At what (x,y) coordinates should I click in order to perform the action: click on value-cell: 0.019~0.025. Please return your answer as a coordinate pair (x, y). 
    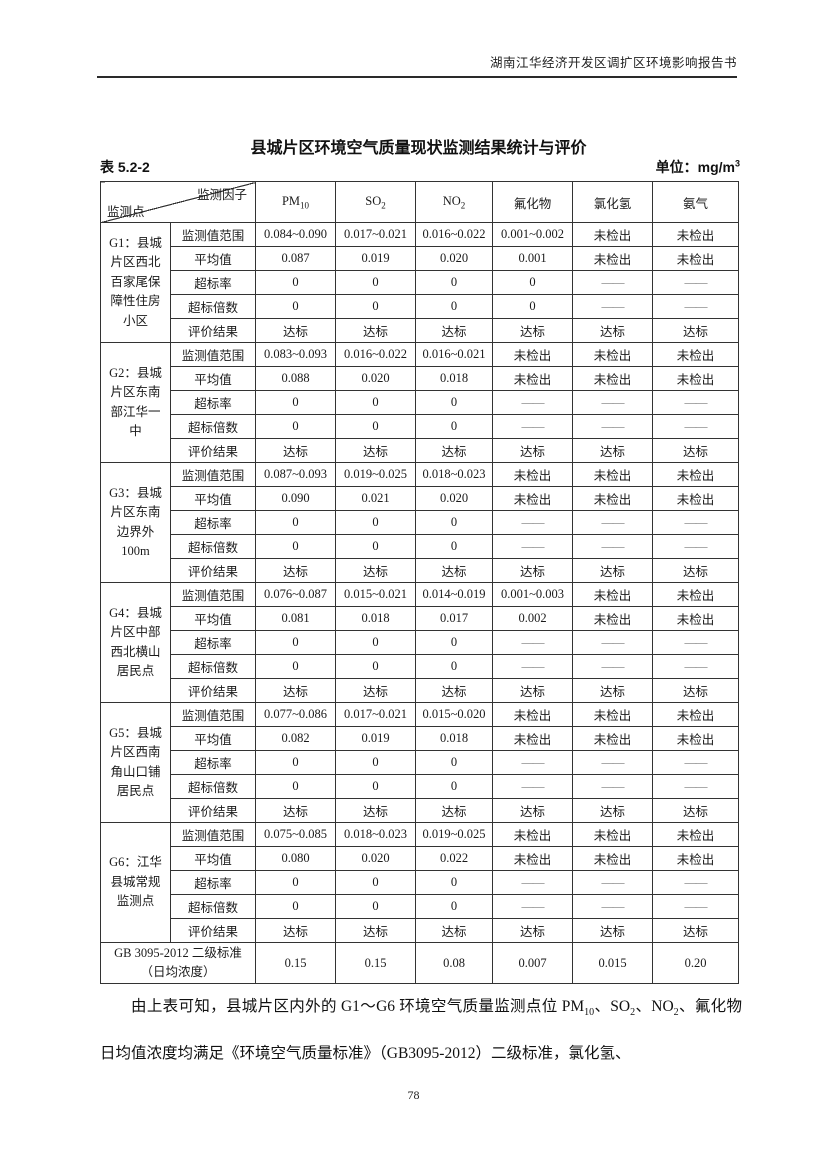
    Looking at the image, I should click on (454, 834).